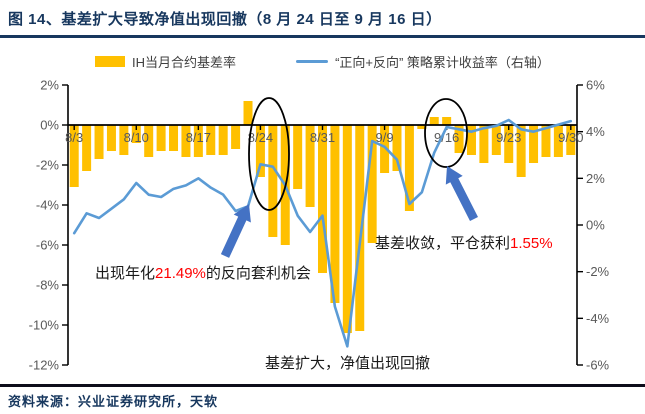  I want to click on axis-tick-label: 8/3, so click(74, 137).